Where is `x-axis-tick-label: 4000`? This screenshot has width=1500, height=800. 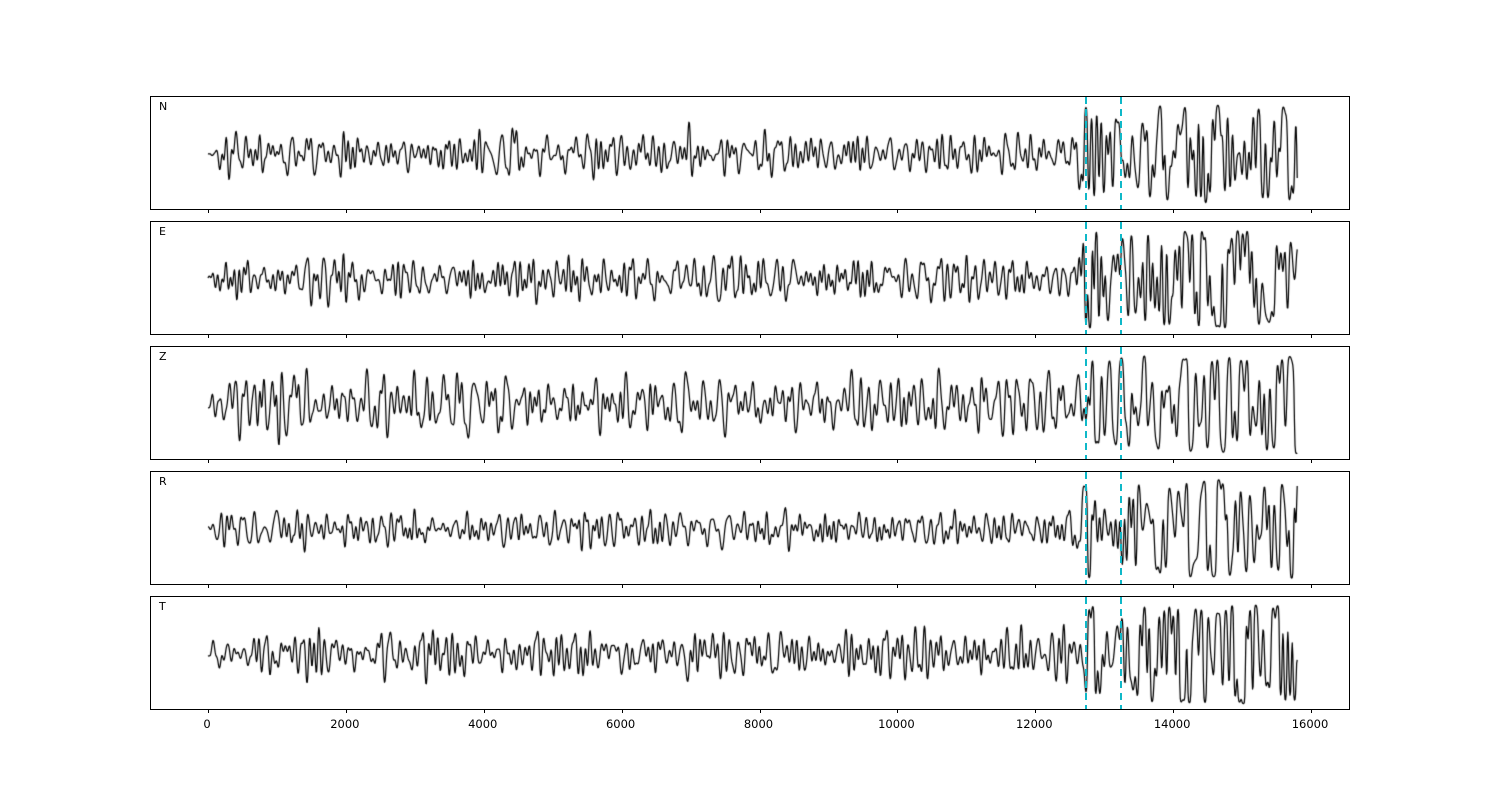
x-axis-tick-label: 4000 is located at coordinates (483, 724).